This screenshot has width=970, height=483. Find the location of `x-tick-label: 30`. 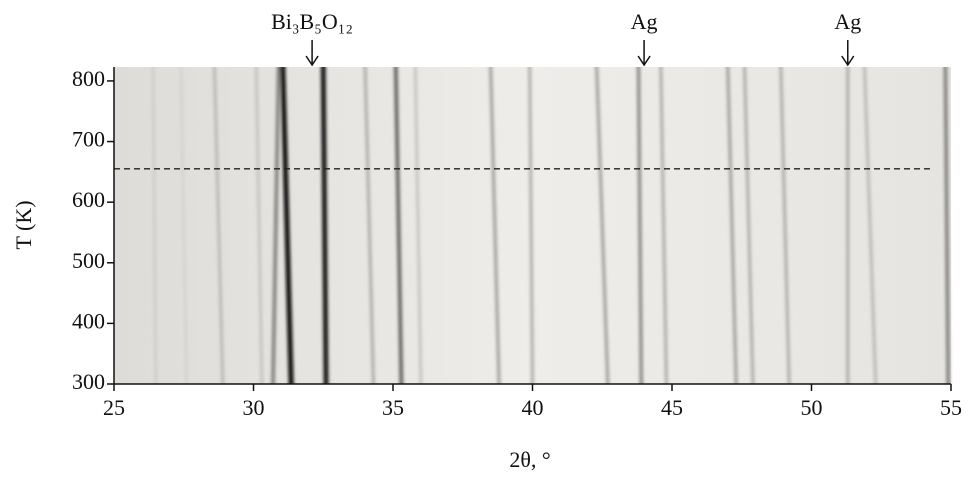

x-tick-label: 30 is located at coordinates (254, 407).